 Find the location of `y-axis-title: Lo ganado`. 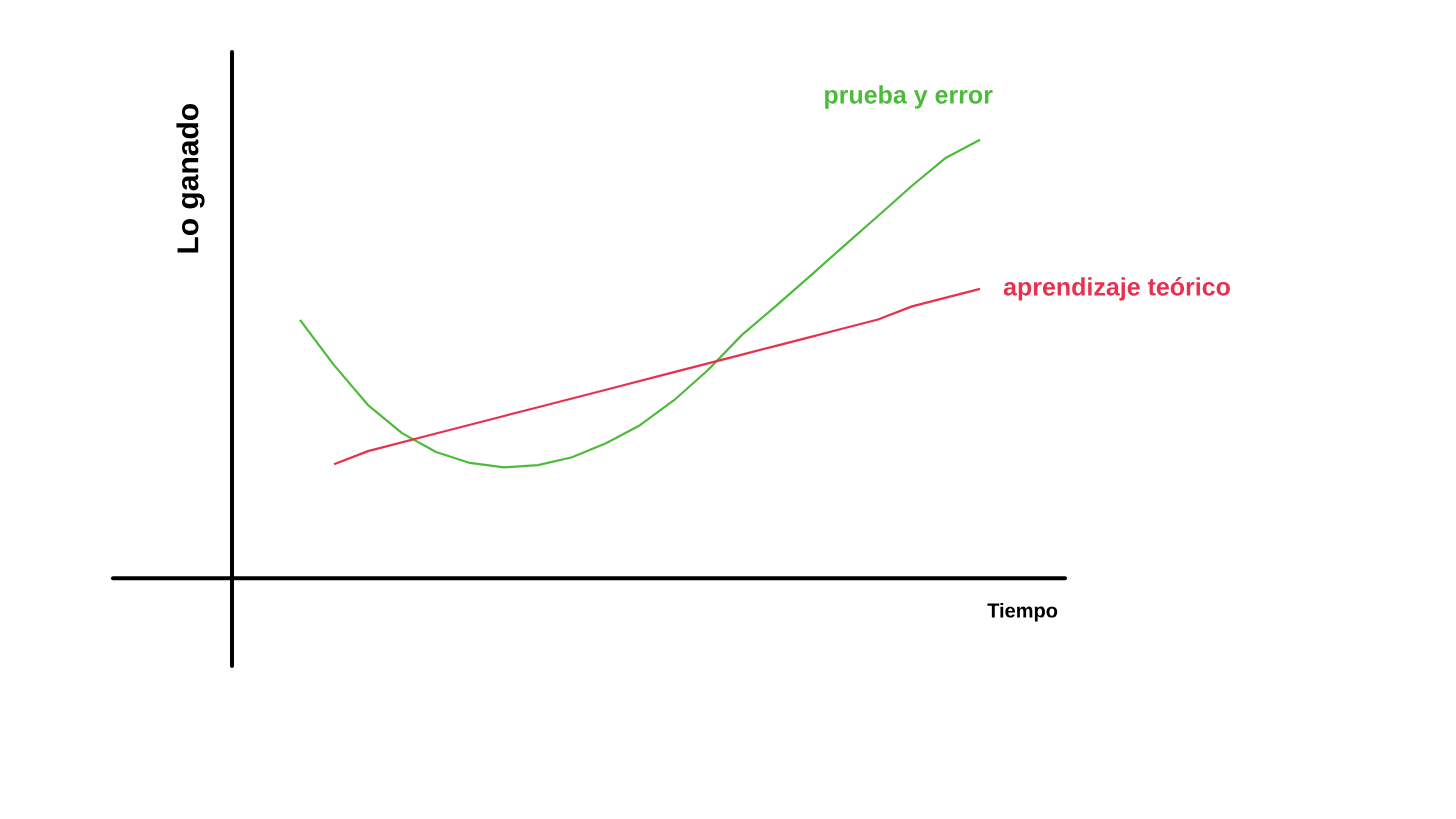

y-axis-title: Lo ganado is located at coordinates (190, 178).